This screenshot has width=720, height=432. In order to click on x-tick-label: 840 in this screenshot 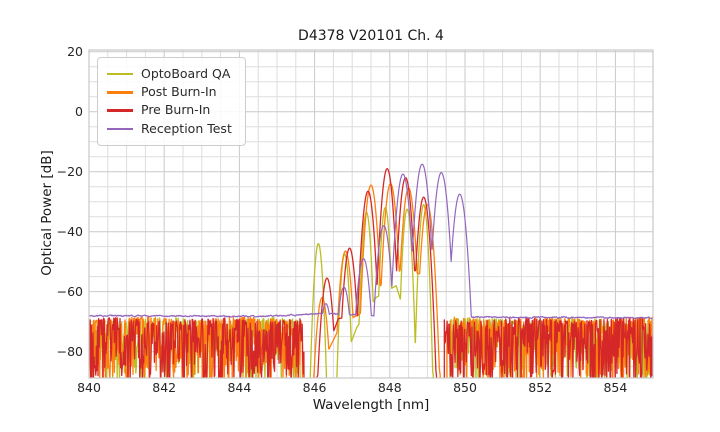, I will do `click(89, 387)`.